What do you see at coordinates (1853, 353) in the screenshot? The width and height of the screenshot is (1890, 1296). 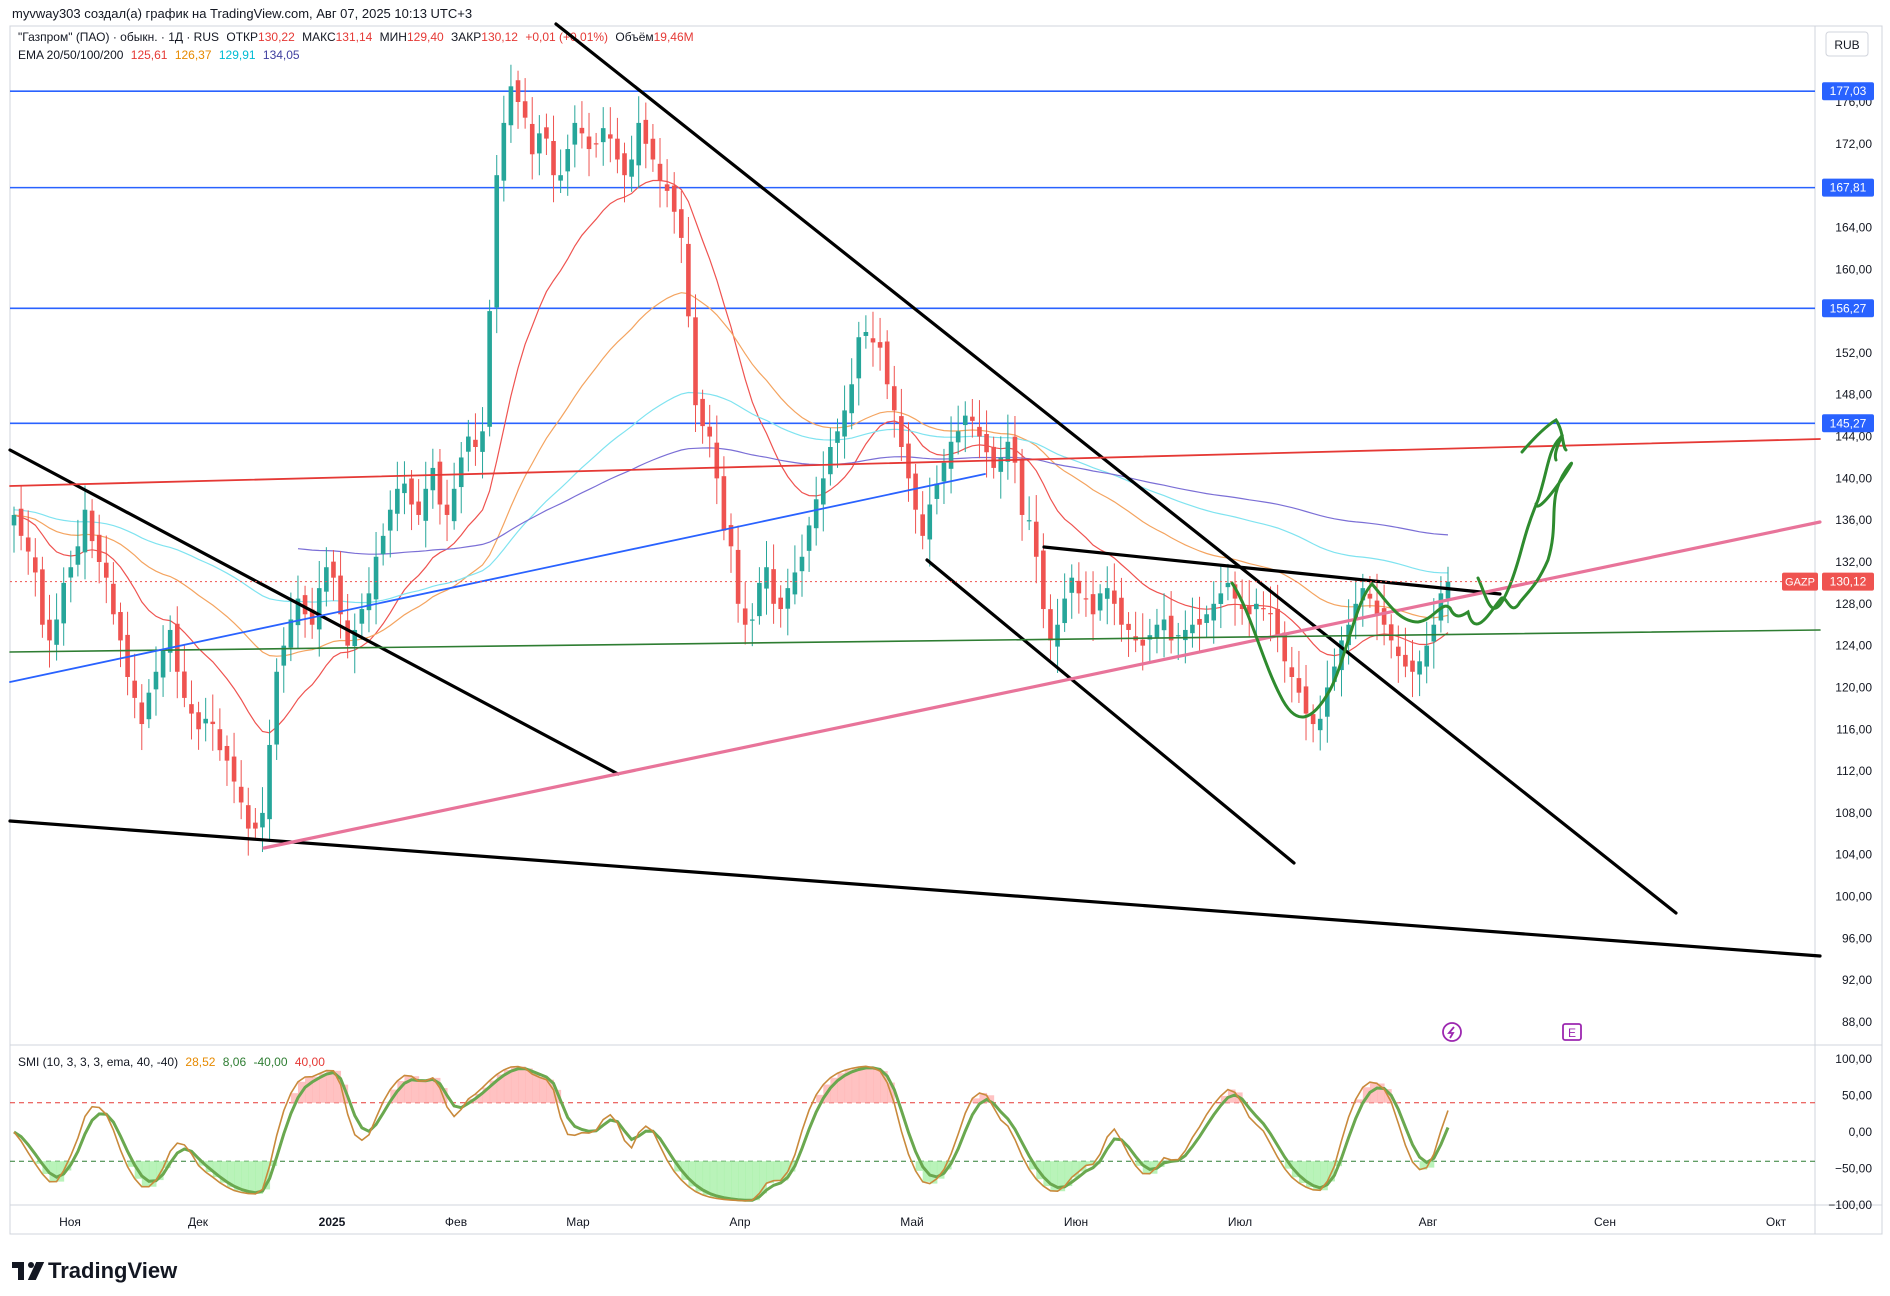 I see `price-tick-label: 152,00` at bounding box center [1853, 353].